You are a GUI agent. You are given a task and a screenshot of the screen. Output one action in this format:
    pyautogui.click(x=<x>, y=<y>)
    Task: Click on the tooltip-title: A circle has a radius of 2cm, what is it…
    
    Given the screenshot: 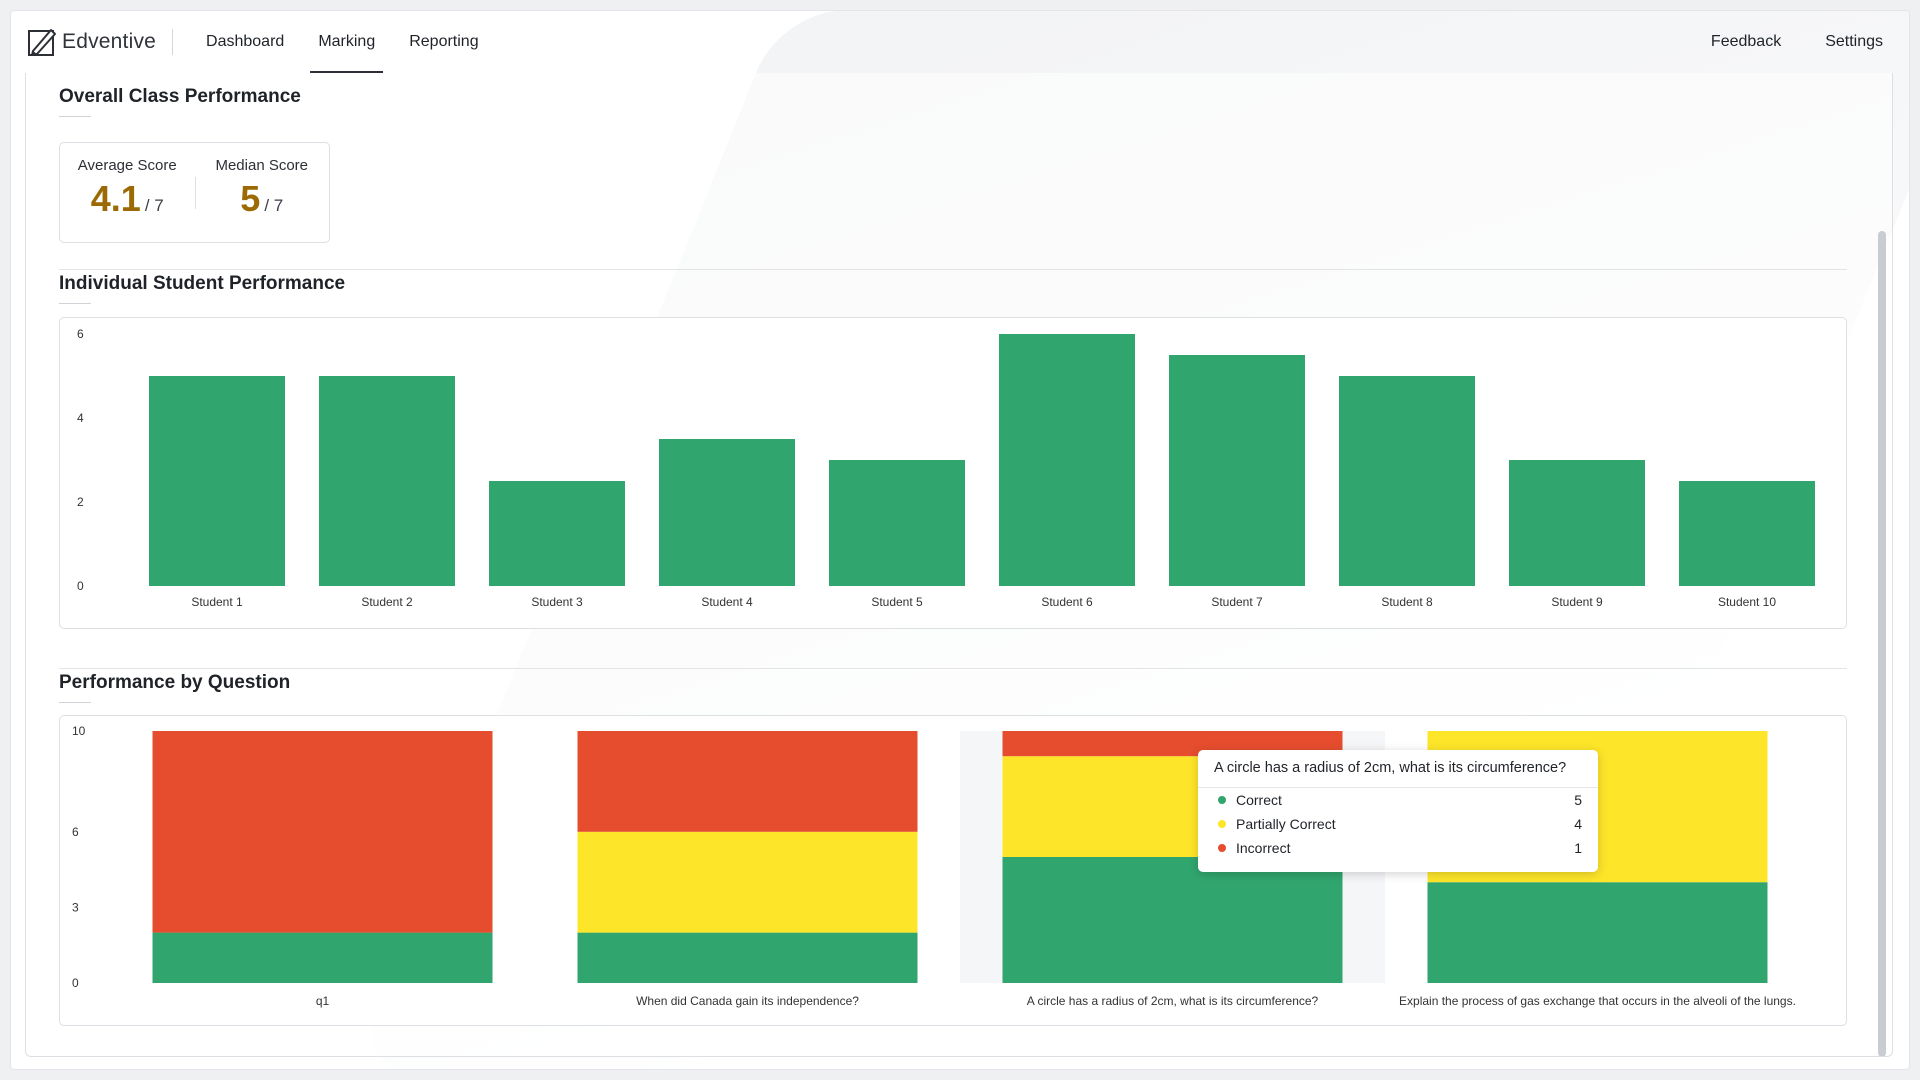 What is the action you would take?
    pyautogui.click(x=1398, y=769)
    